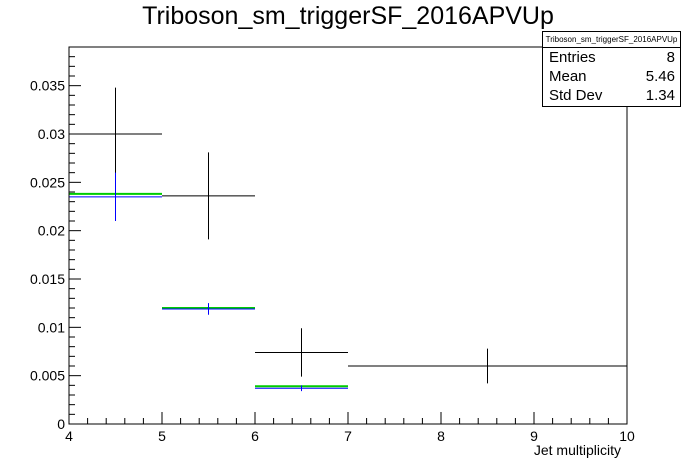 The width and height of the screenshot is (696, 472). What do you see at coordinates (51, 134) in the screenshot?
I see `y-tick-label: 0.03` at bounding box center [51, 134].